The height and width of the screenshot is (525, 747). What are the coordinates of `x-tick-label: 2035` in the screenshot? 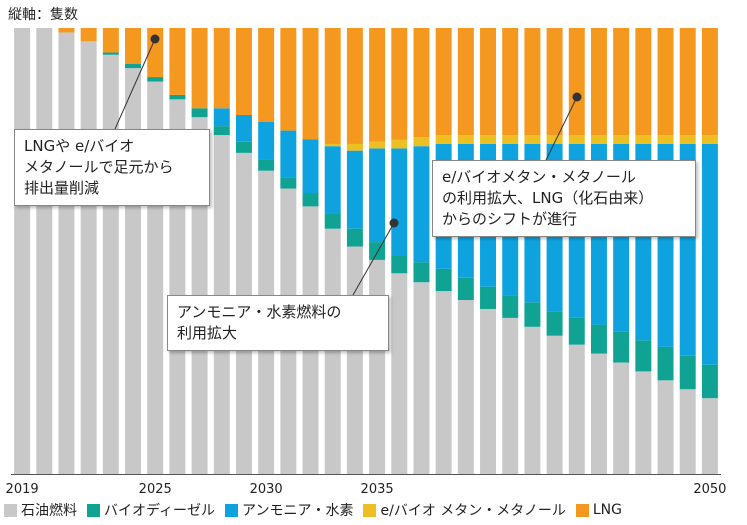 It's located at (377, 489).